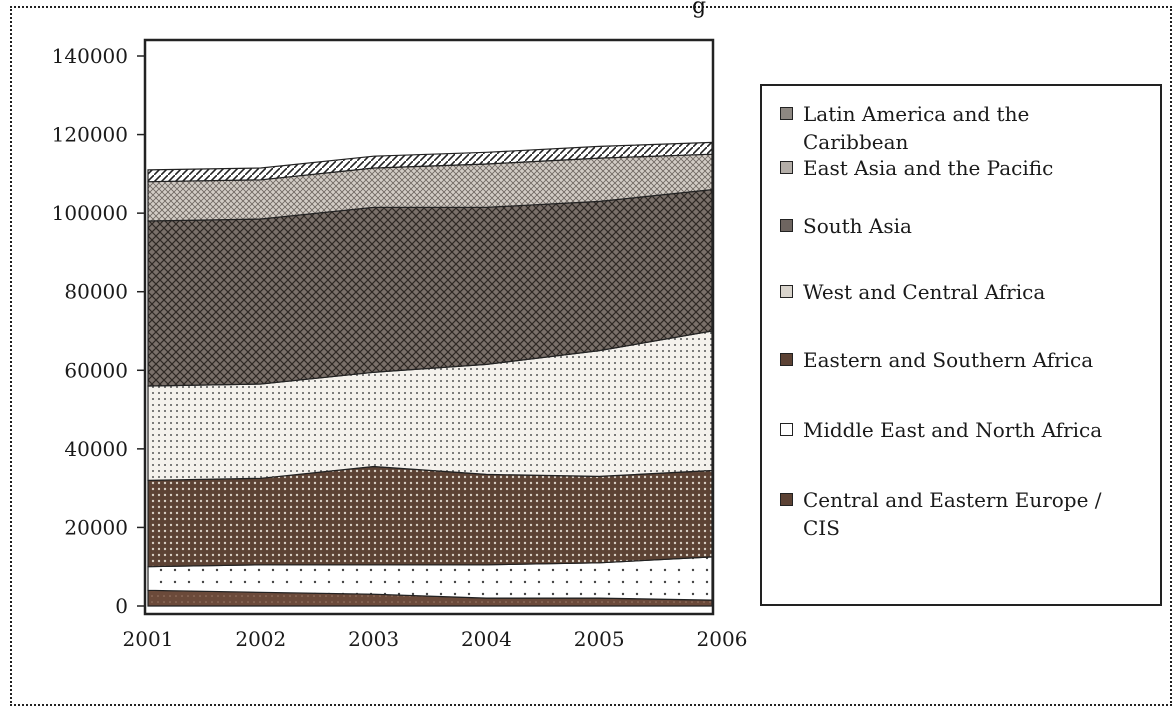 The height and width of the screenshot is (706, 1175). Describe the element at coordinates (952, 514) in the screenshot. I see `legend-label: Central and Eastern Europe / CIS` at that location.